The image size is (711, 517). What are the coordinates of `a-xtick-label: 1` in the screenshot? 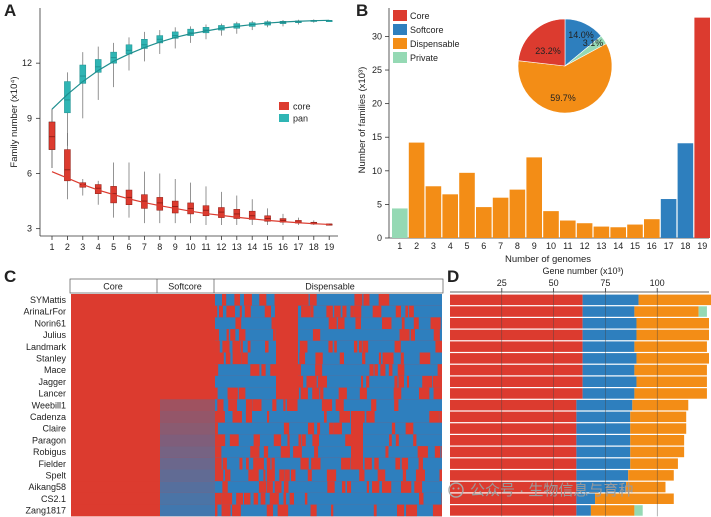 It's located at (51, 247).